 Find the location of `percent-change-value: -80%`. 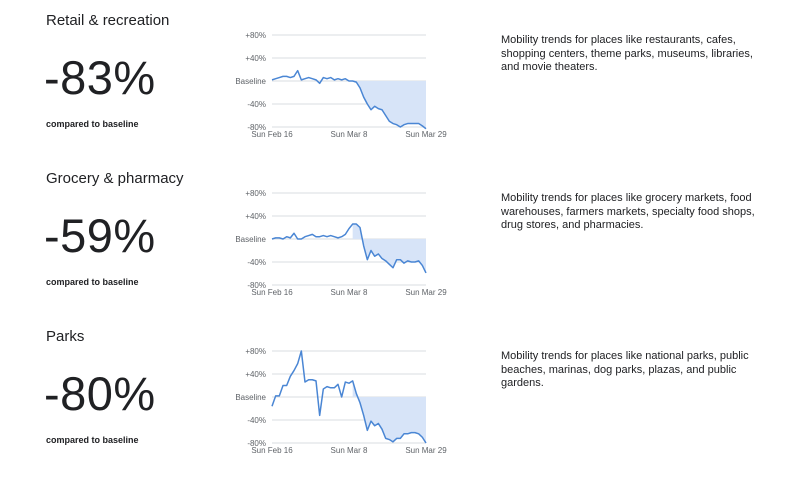

percent-change-value: -80% is located at coordinates (100, 393).